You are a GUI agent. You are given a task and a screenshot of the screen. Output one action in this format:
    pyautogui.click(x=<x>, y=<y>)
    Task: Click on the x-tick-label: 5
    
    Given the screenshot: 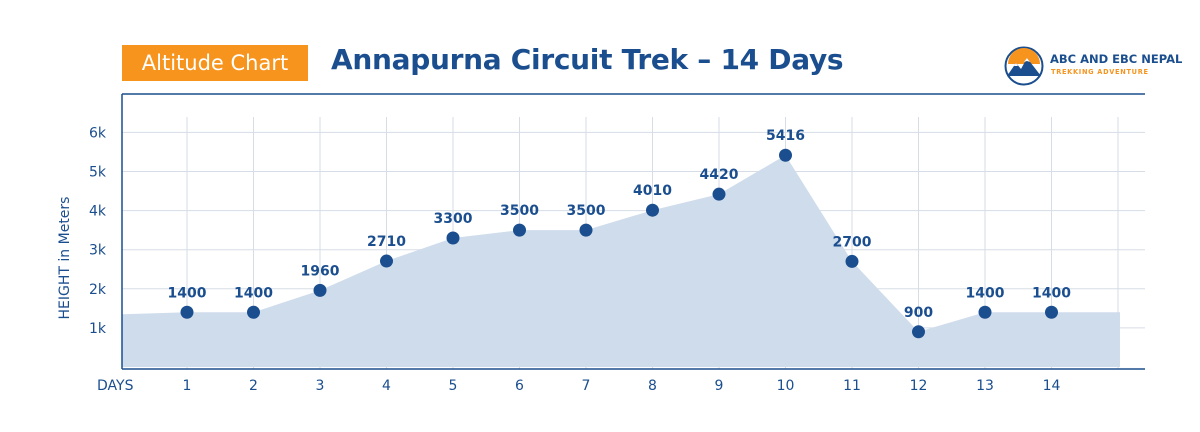 What is the action you would take?
    pyautogui.click(x=453, y=386)
    